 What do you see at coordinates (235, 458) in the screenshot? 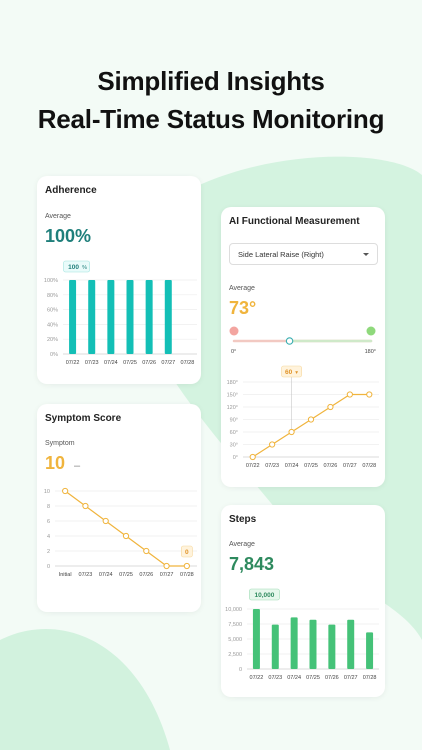
I see `ai-y-tick-label: 0°` at bounding box center [235, 458].